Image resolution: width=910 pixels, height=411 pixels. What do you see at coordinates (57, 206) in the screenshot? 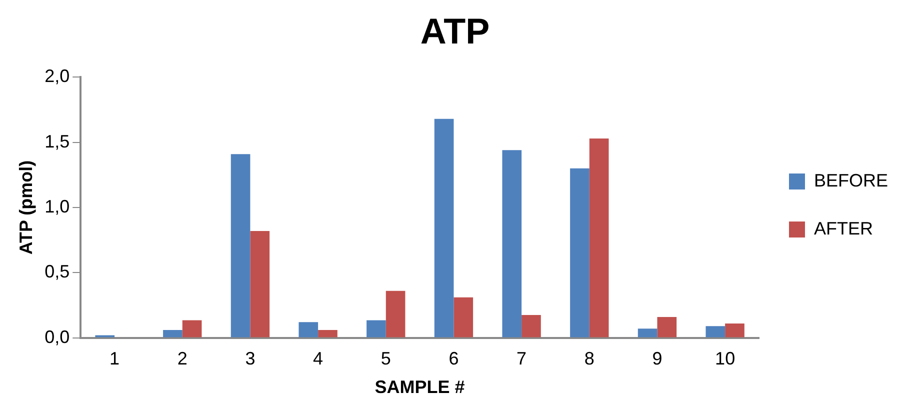
I see `y-tick-label: 1,0` at bounding box center [57, 206].